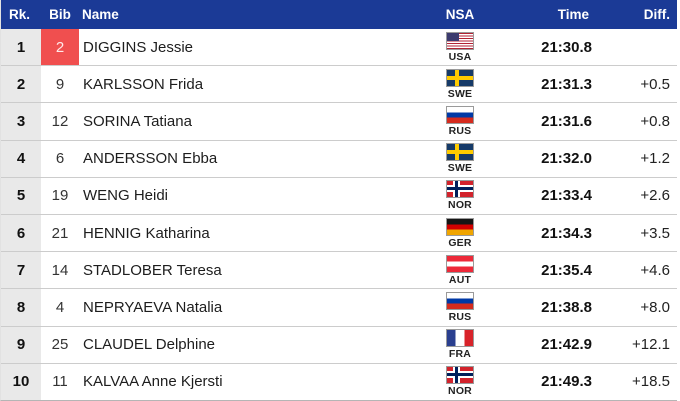 The image size is (680, 401). What do you see at coordinates (339, 308) in the screenshot?
I see `table-row: 8 4 NEPRYAEVA Natalia RUS 21:38.8 +8.0` at bounding box center [339, 308].